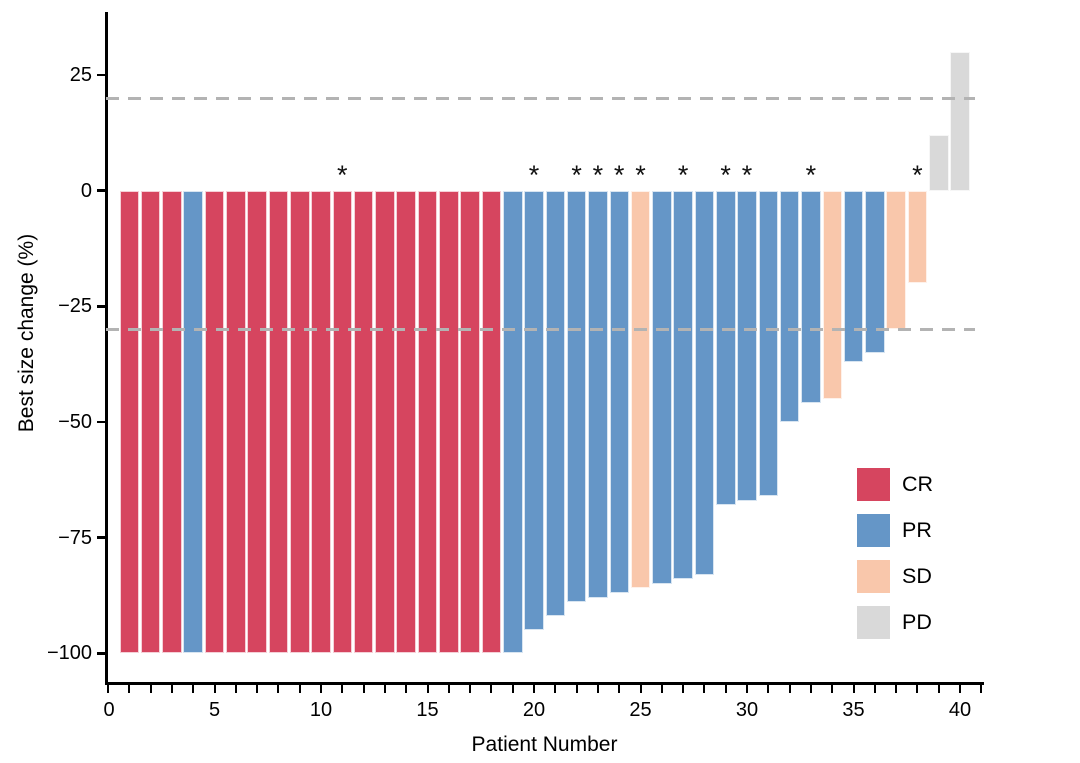 This screenshot has width=1080, height=763. Describe the element at coordinates (75, 422) in the screenshot. I see `y-tick-label: −50` at that location.